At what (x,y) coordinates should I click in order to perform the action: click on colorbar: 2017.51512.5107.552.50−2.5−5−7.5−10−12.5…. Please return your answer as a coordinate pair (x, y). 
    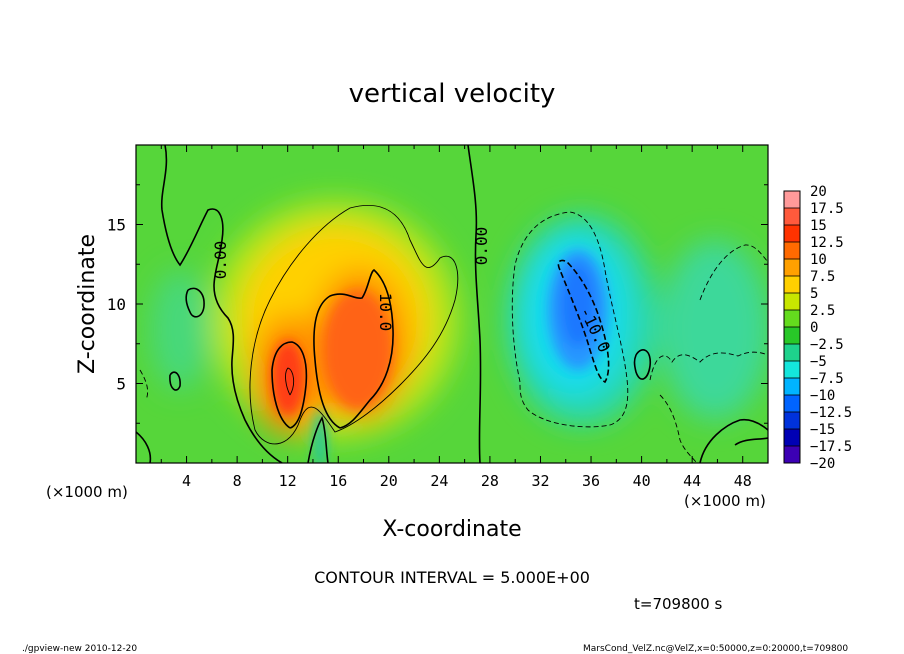
    Looking at the image, I should click on (817, 328).